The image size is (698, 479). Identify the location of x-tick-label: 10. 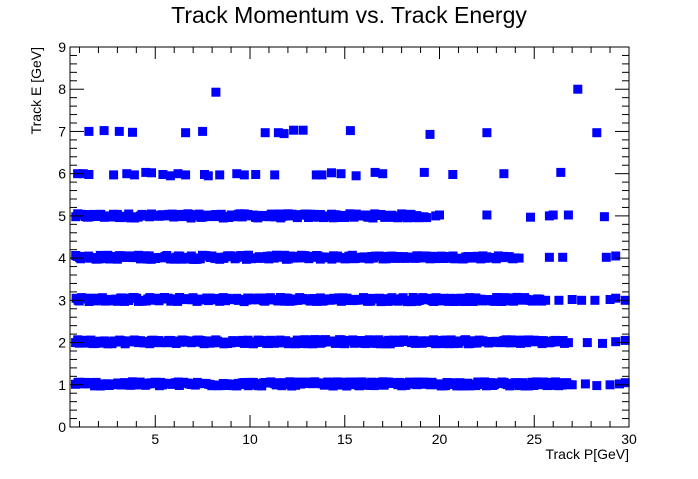
(250, 439).